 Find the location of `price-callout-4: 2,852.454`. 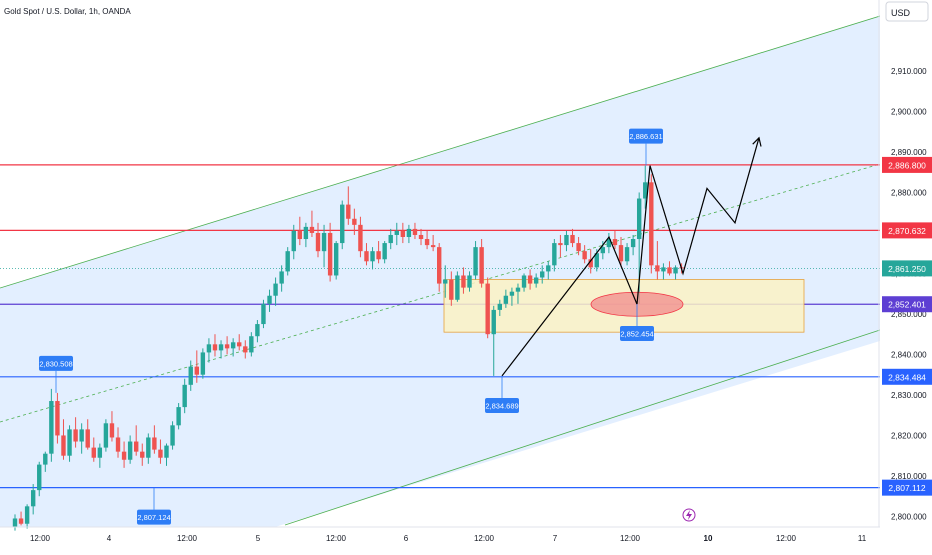

price-callout-4: 2,852.454 is located at coordinates (637, 323).